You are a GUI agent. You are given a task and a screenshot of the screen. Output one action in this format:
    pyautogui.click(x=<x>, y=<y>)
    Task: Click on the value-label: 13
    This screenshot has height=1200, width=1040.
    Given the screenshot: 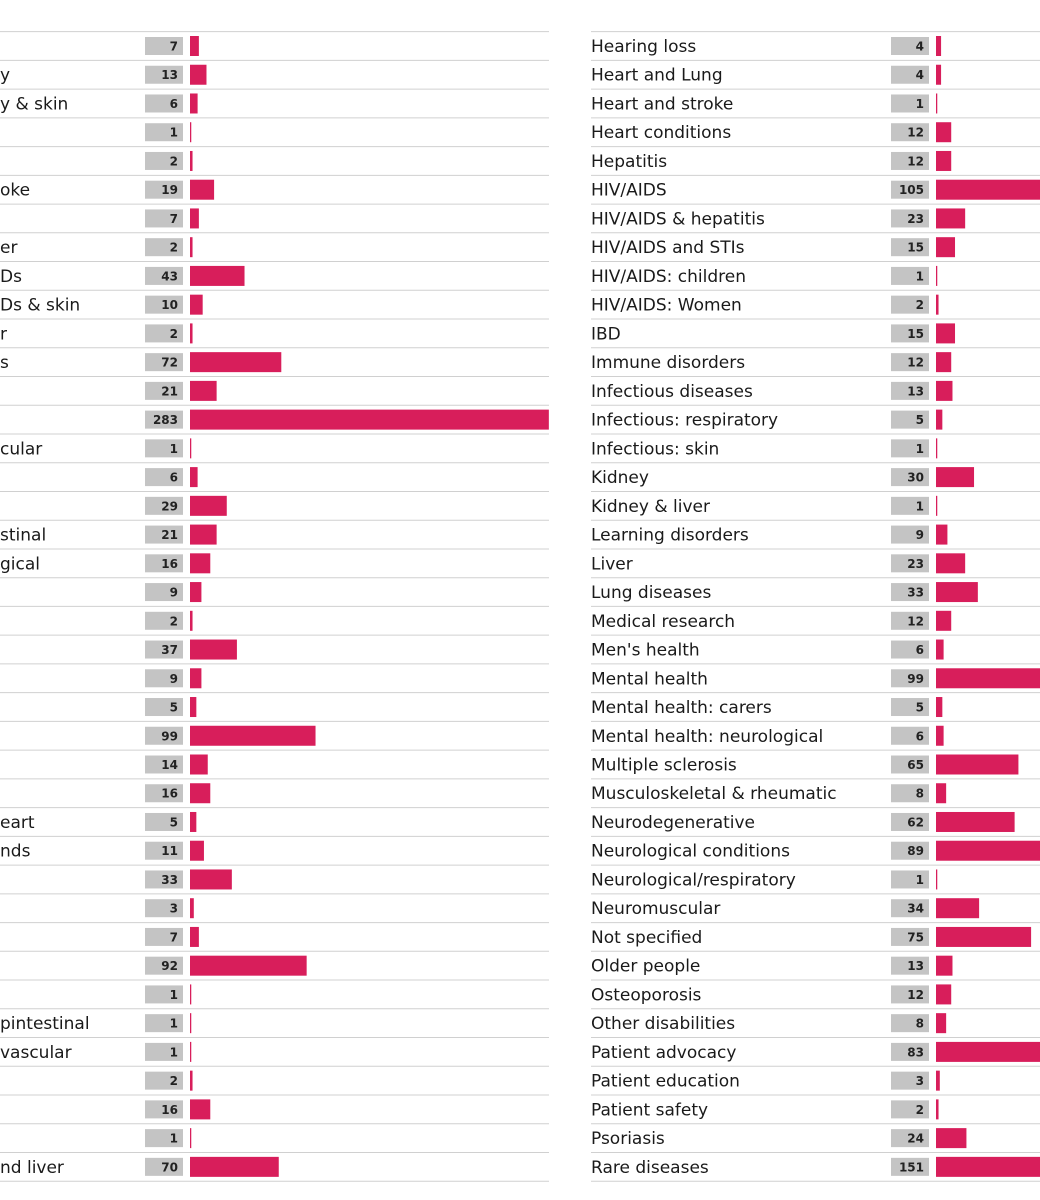 What is the action you would take?
    pyautogui.click(x=915, y=391)
    